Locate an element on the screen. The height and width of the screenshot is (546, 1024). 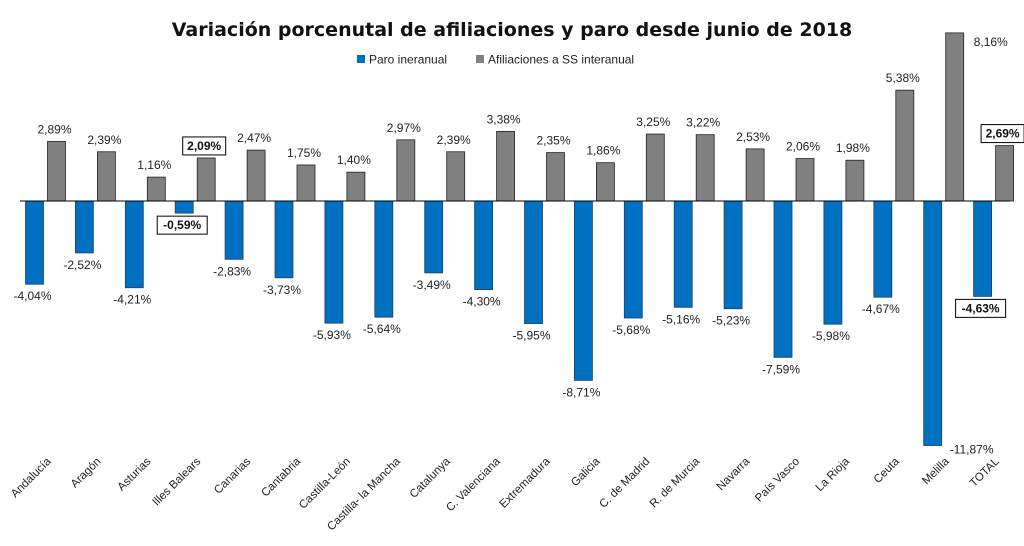
paro-data-label-canarias: -2,83% is located at coordinates (232, 271).